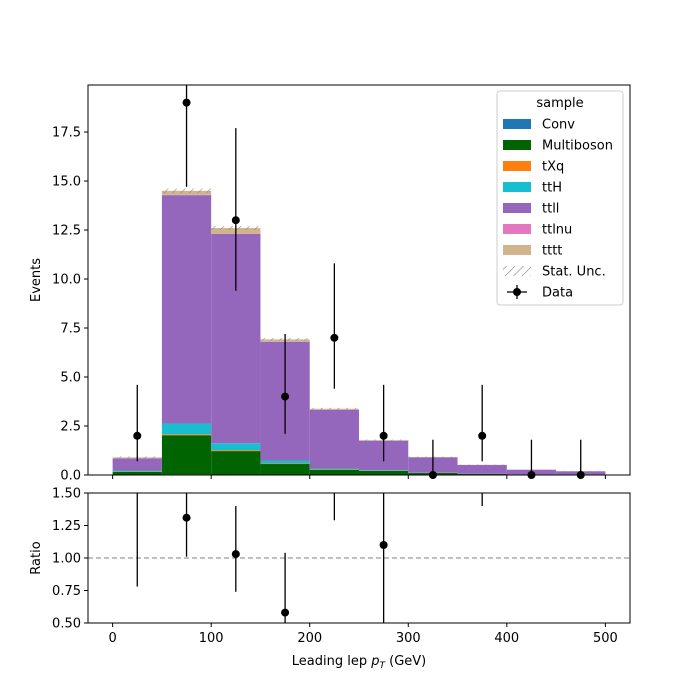 The image size is (700, 700). What do you see at coordinates (506, 638) in the screenshot?
I see `x-tick-label-4: 400` at bounding box center [506, 638].